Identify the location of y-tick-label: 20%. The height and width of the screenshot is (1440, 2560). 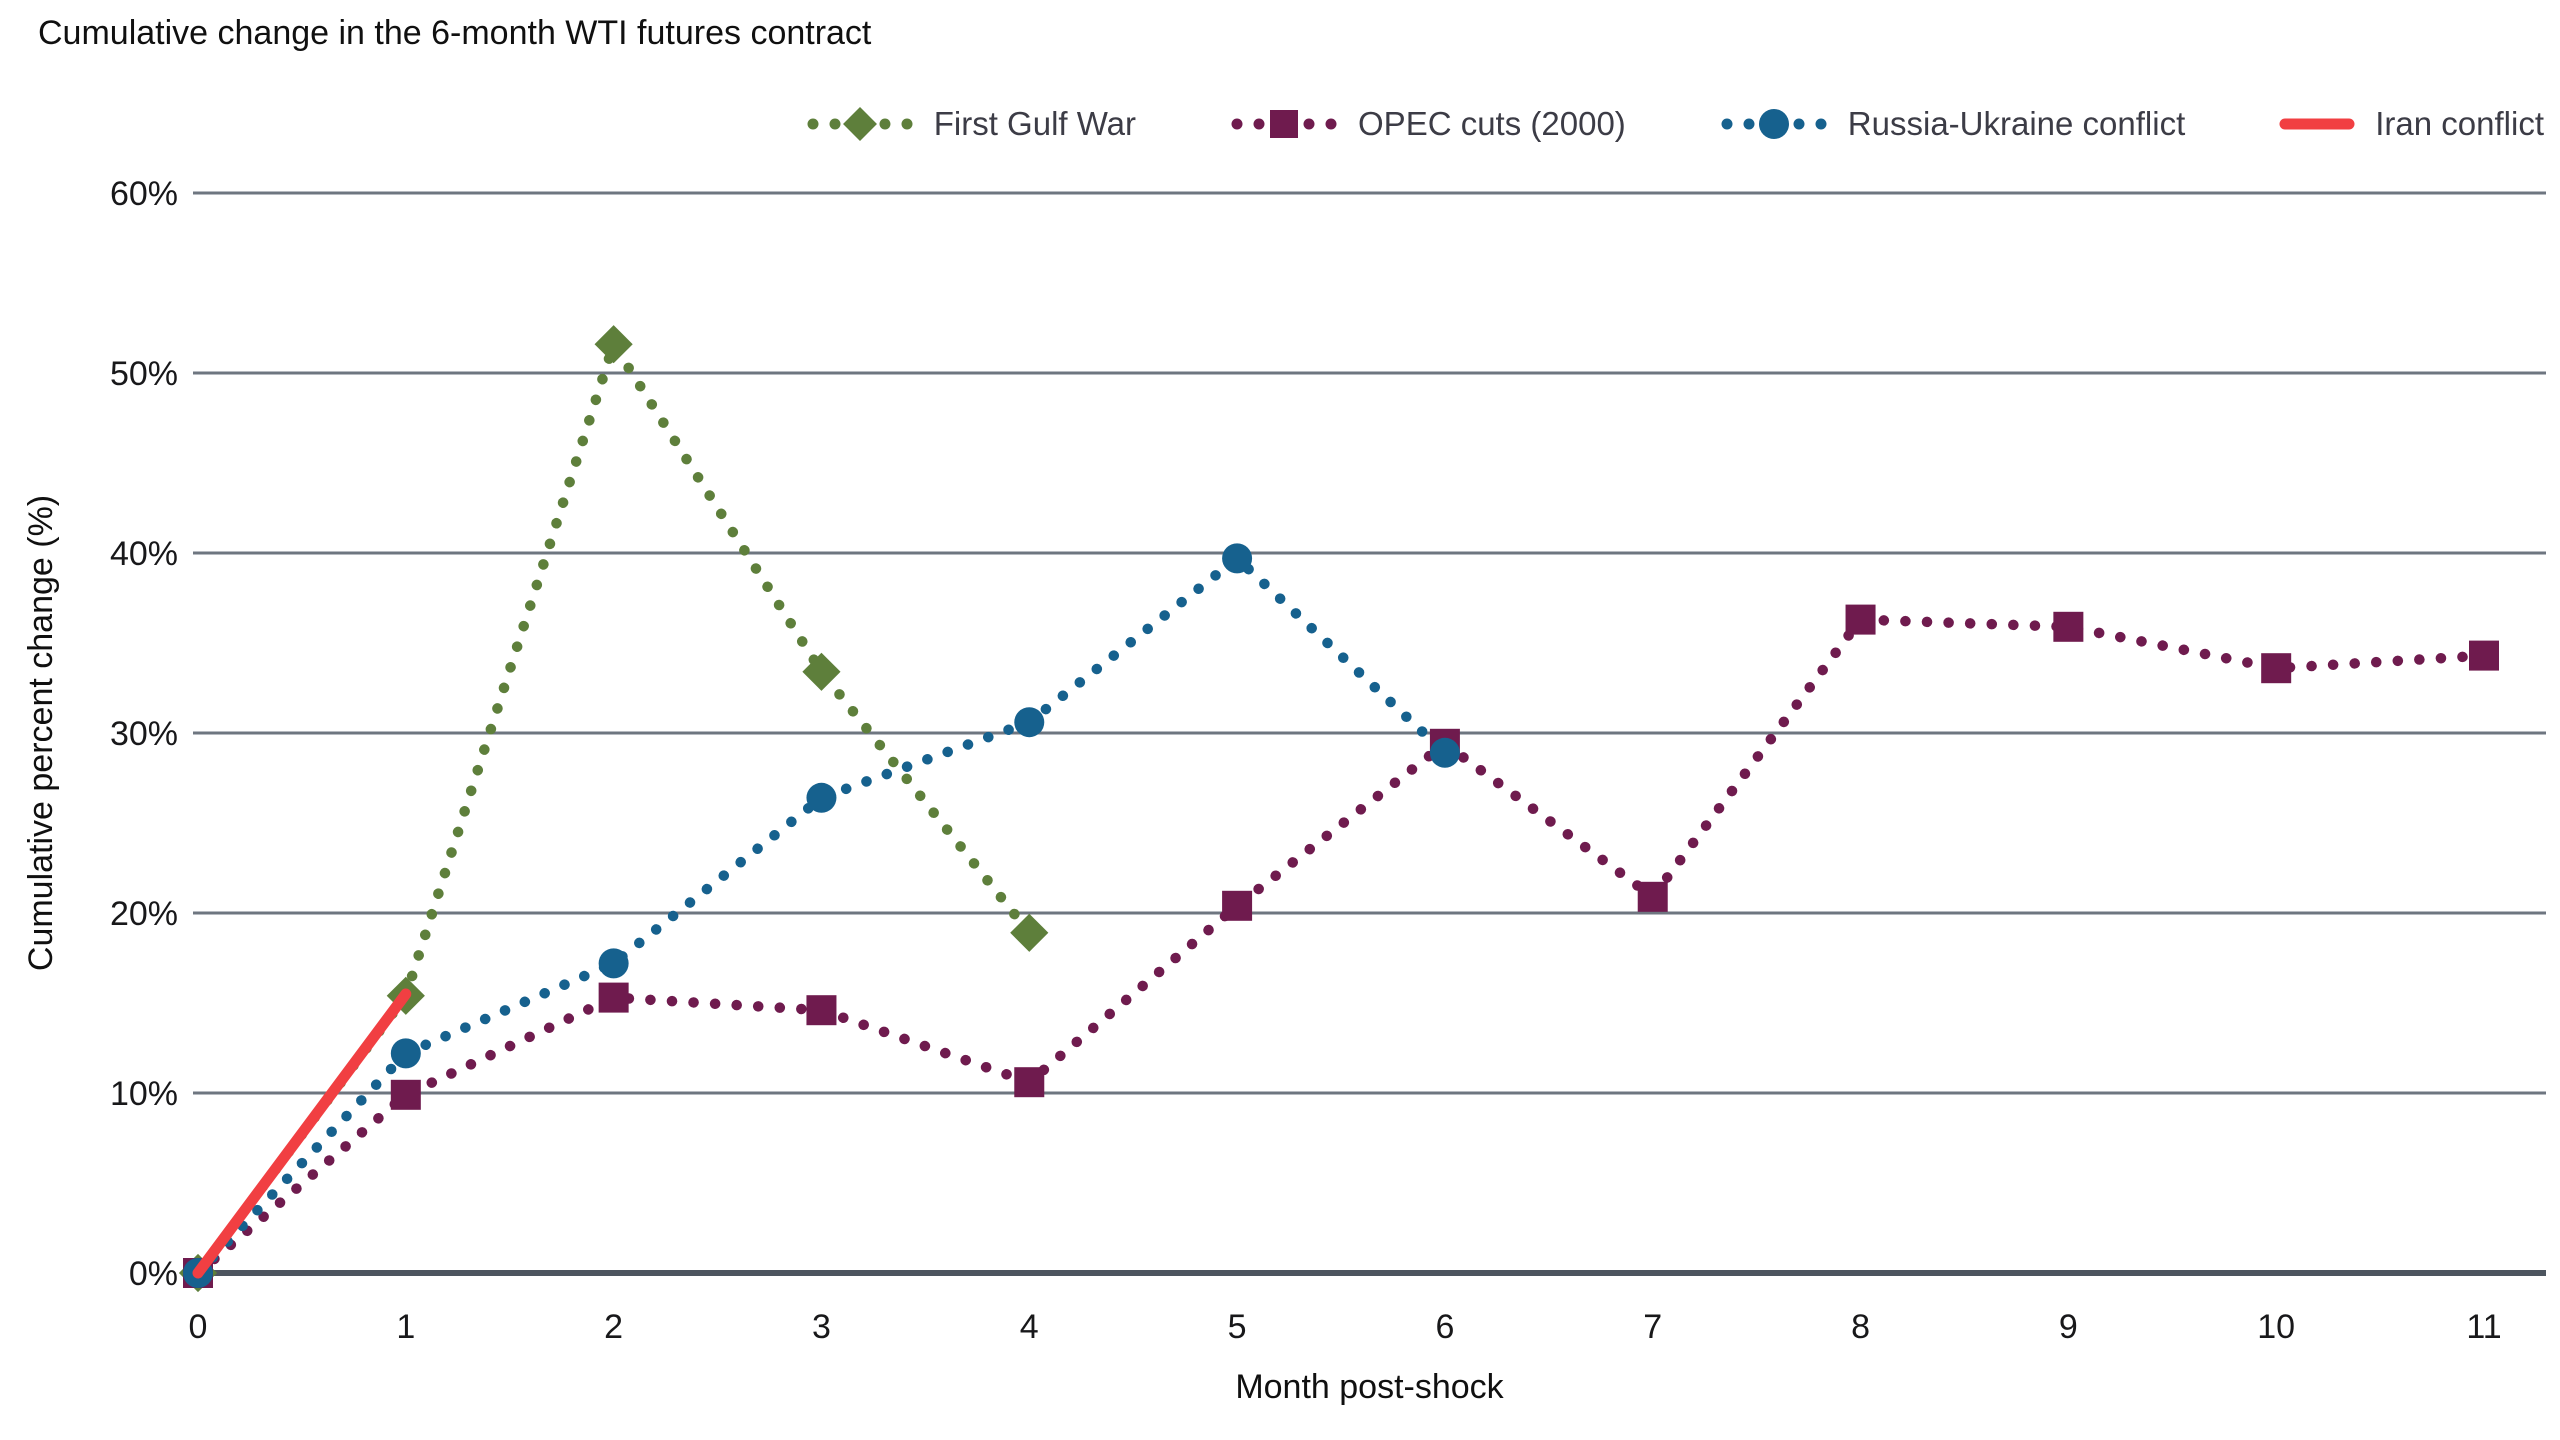
(144, 914).